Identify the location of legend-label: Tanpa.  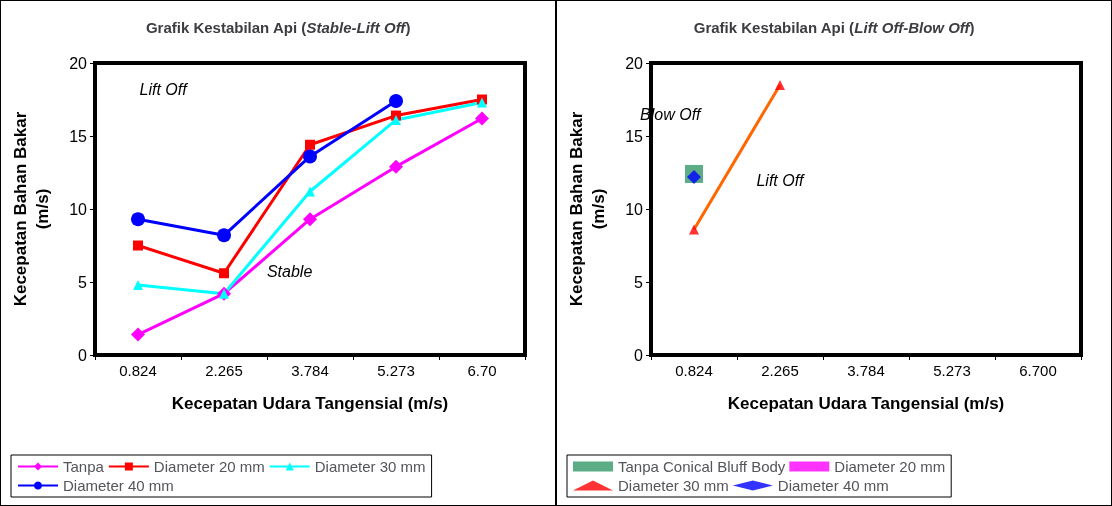
(84, 466).